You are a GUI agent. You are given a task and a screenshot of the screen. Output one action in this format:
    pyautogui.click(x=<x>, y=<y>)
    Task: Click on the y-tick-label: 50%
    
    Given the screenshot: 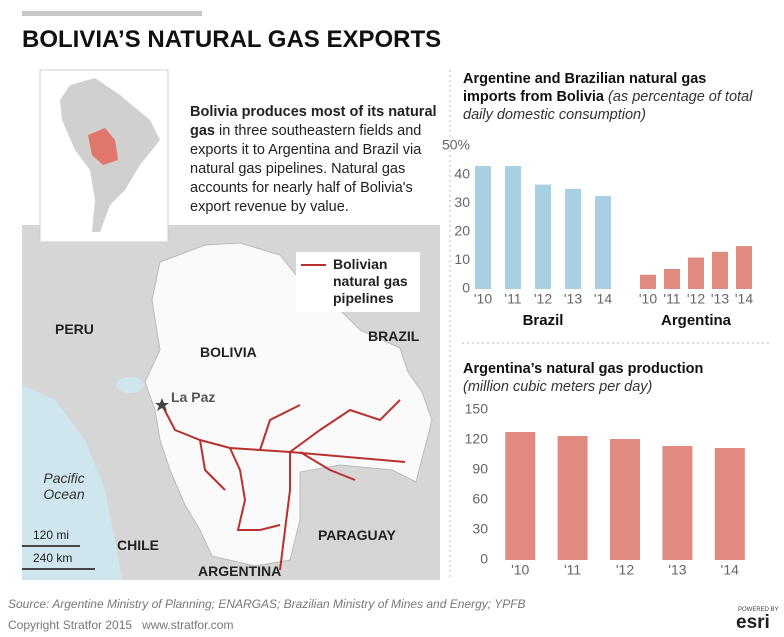 What is the action you would take?
    pyautogui.click(x=456, y=145)
    